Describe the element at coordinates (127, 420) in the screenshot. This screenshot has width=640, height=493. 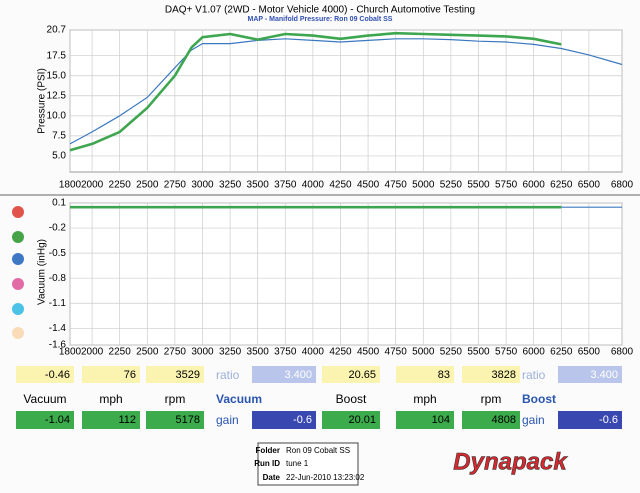
I see `readout-value: 112` at that location.